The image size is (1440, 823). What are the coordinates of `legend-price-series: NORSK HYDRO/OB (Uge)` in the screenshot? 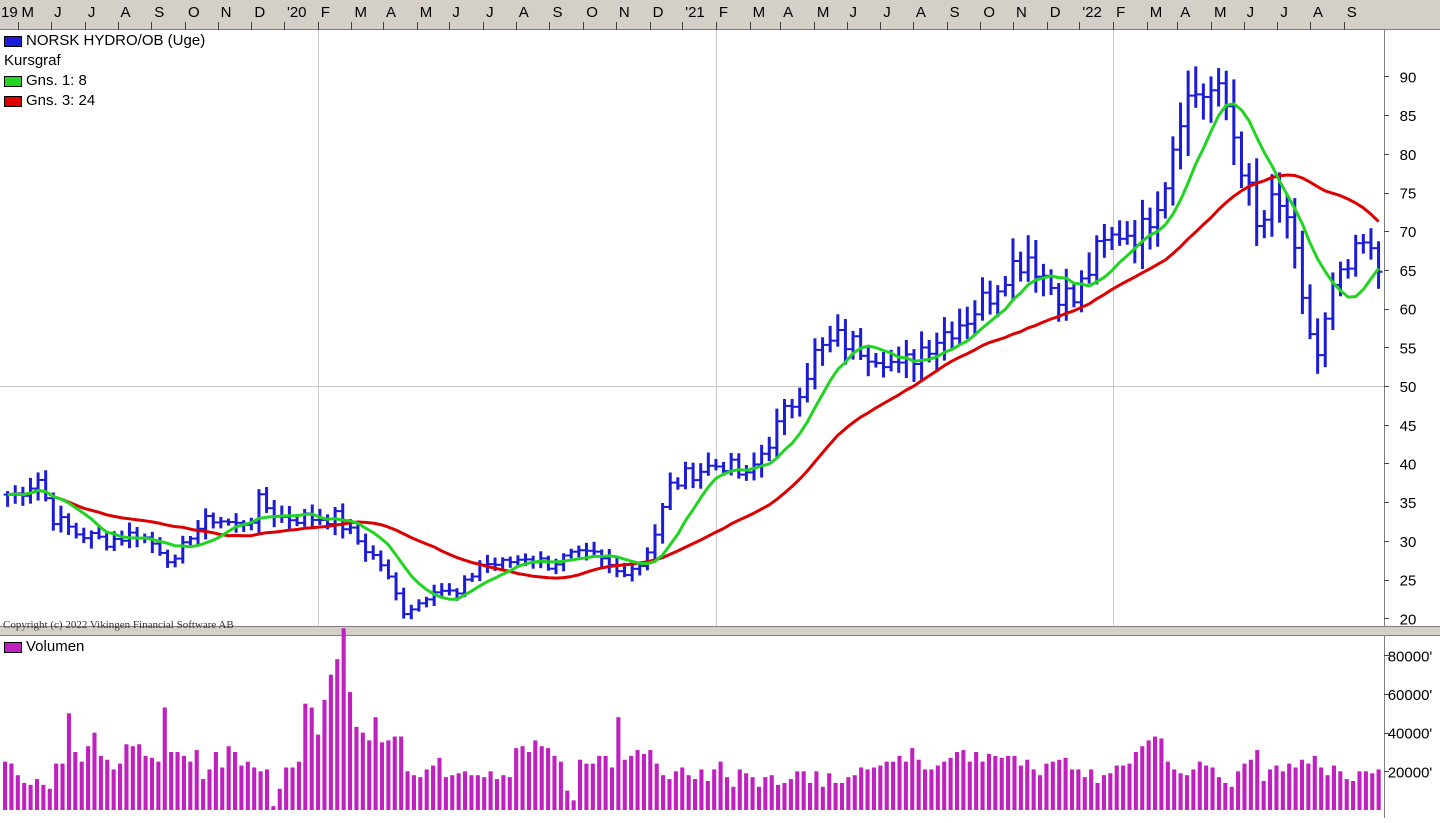 It's located at (104, 41).